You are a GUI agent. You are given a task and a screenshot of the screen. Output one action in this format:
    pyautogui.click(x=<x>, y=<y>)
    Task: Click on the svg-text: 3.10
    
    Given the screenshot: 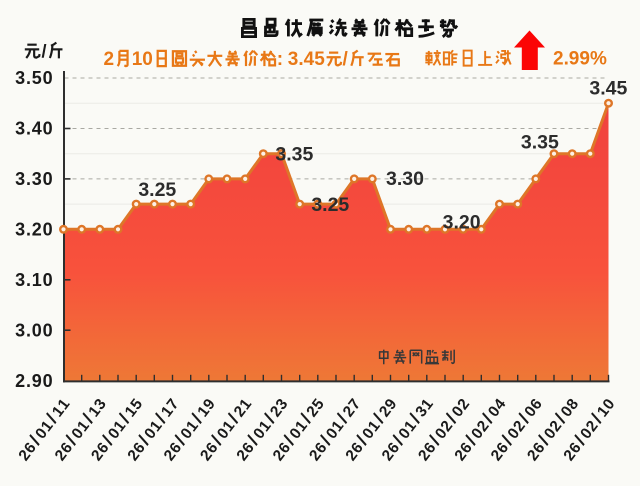 What is the action you would take?
    pyautogui.click(x=34, y=280)
    